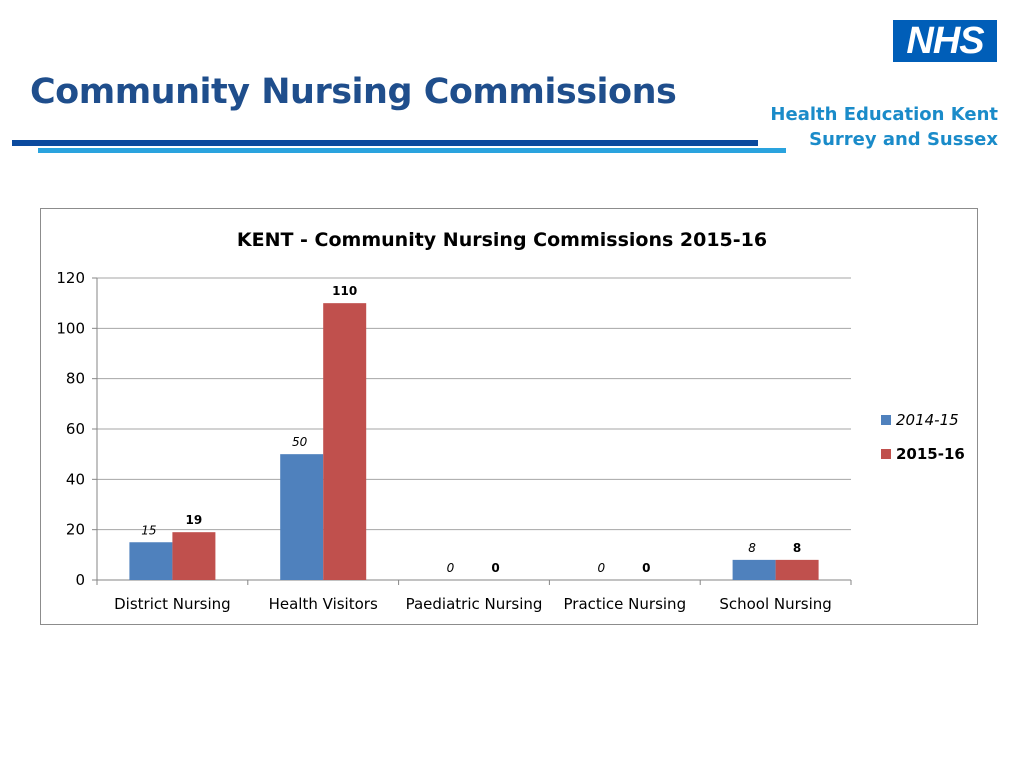 The image size is (1024, 768). I want to click on y-tick-label: 80, so click(75, 379).